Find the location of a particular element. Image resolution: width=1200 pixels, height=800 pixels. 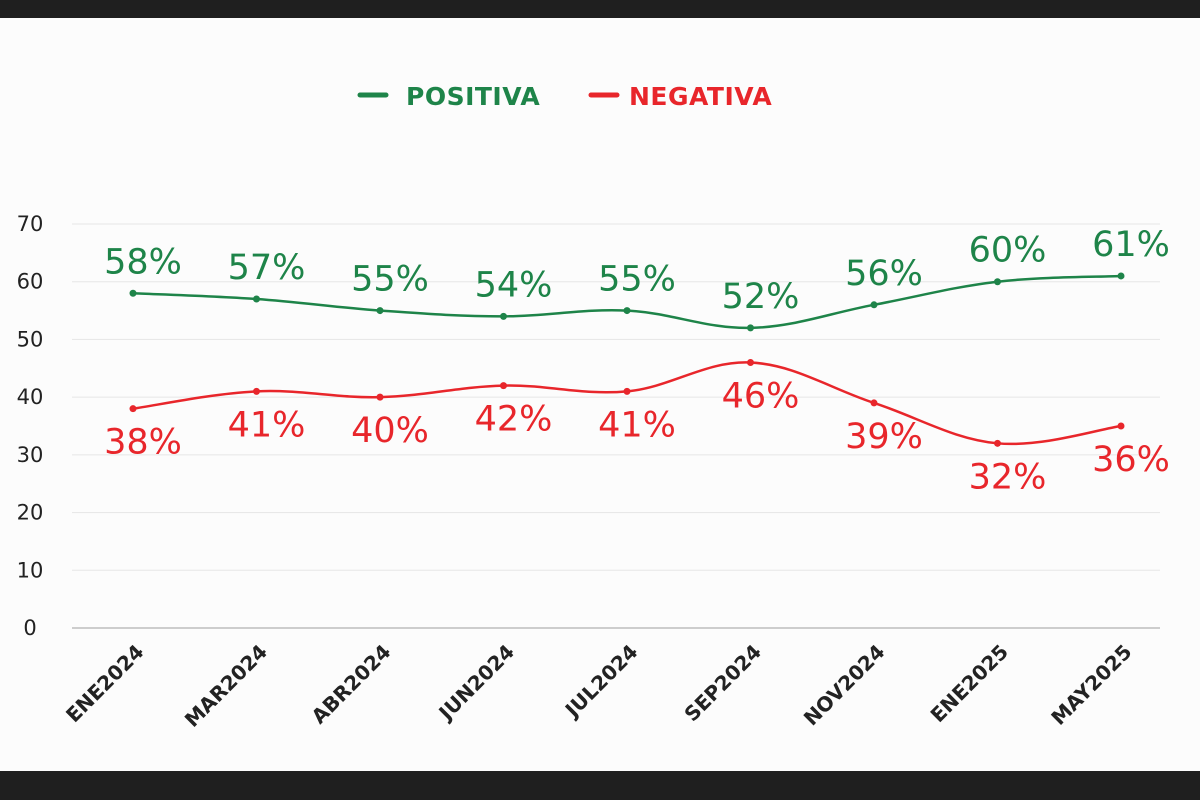

data-label-negativa: 46% is located at coordinates (761, 397).